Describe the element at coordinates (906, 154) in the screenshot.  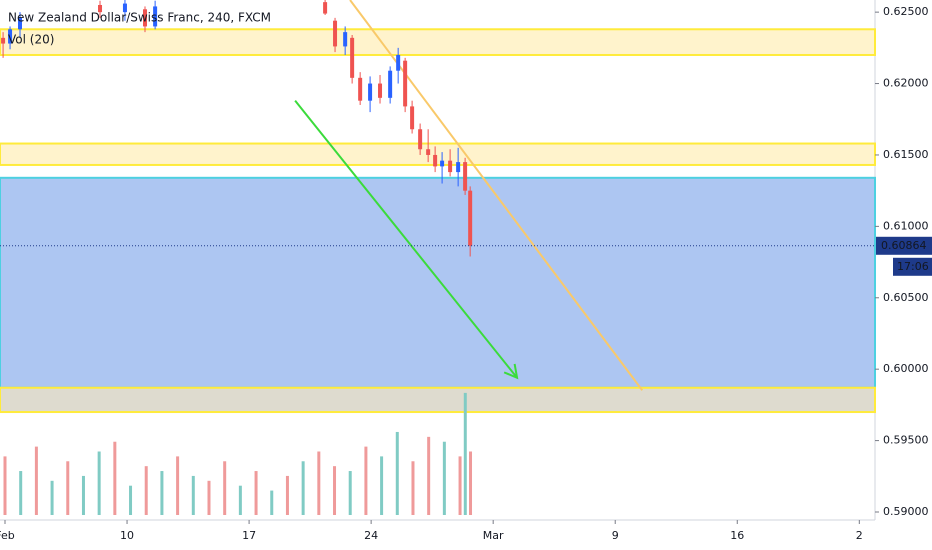
I see `y-tick-label: 0.61500` at that location.